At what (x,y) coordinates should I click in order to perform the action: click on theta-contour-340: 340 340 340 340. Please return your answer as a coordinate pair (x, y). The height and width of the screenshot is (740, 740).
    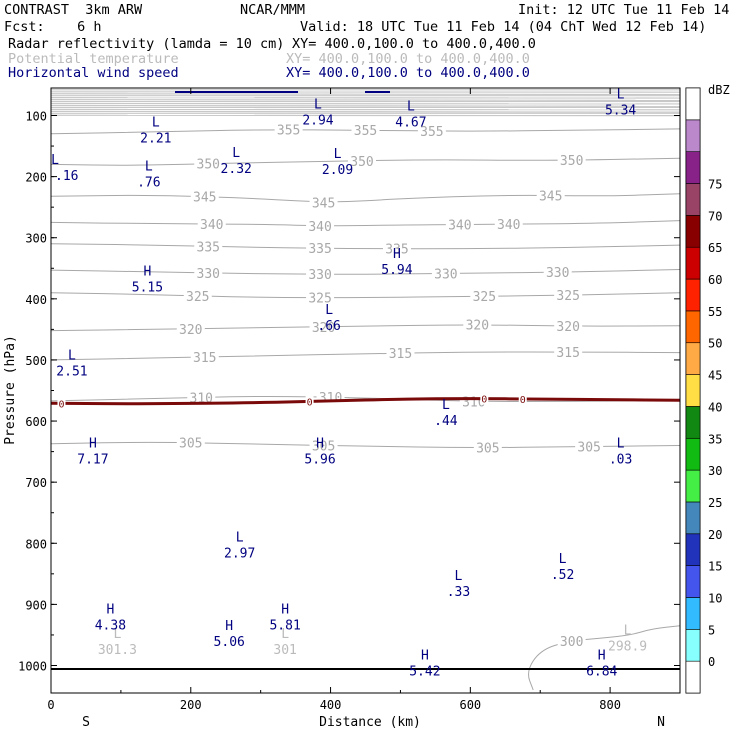
    Looking at the image, I should click on (365, 225).